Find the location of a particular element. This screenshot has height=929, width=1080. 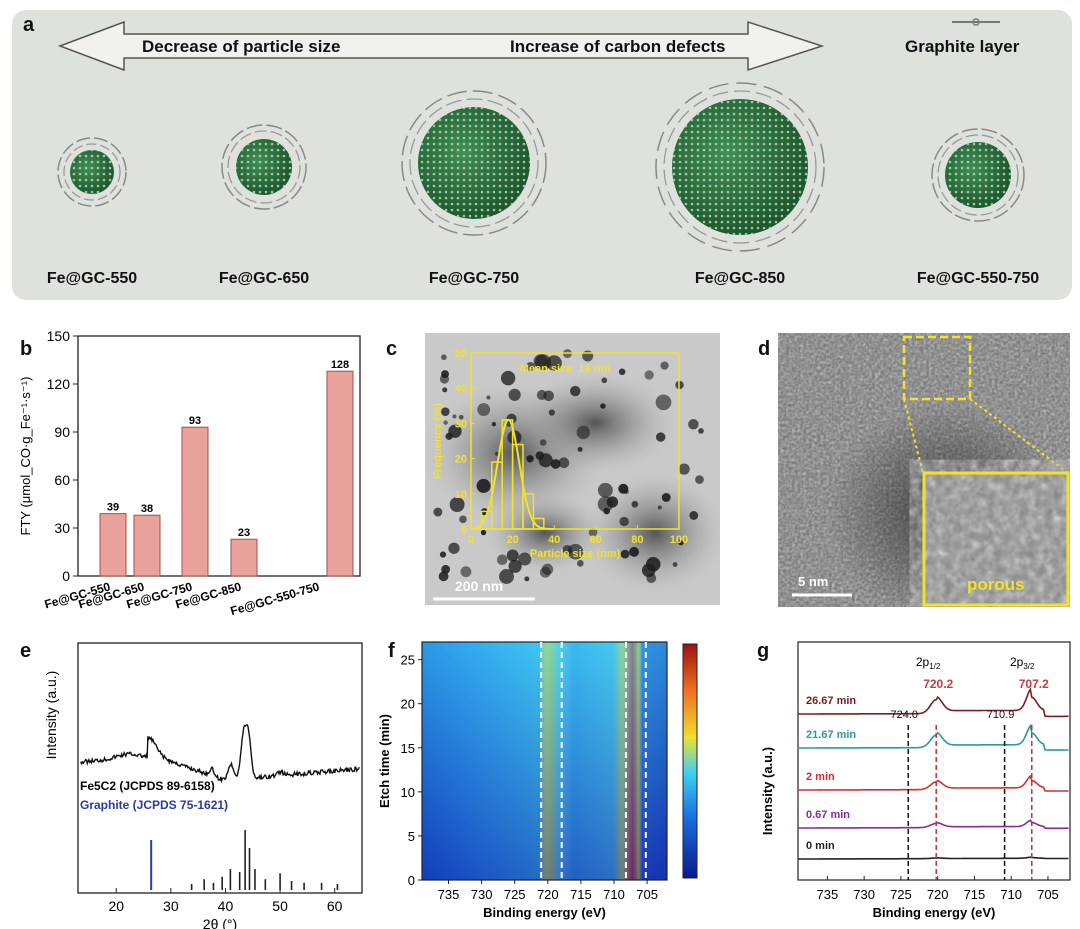

tem-texture-c: 200 nm is located at coordinates (572, 469).